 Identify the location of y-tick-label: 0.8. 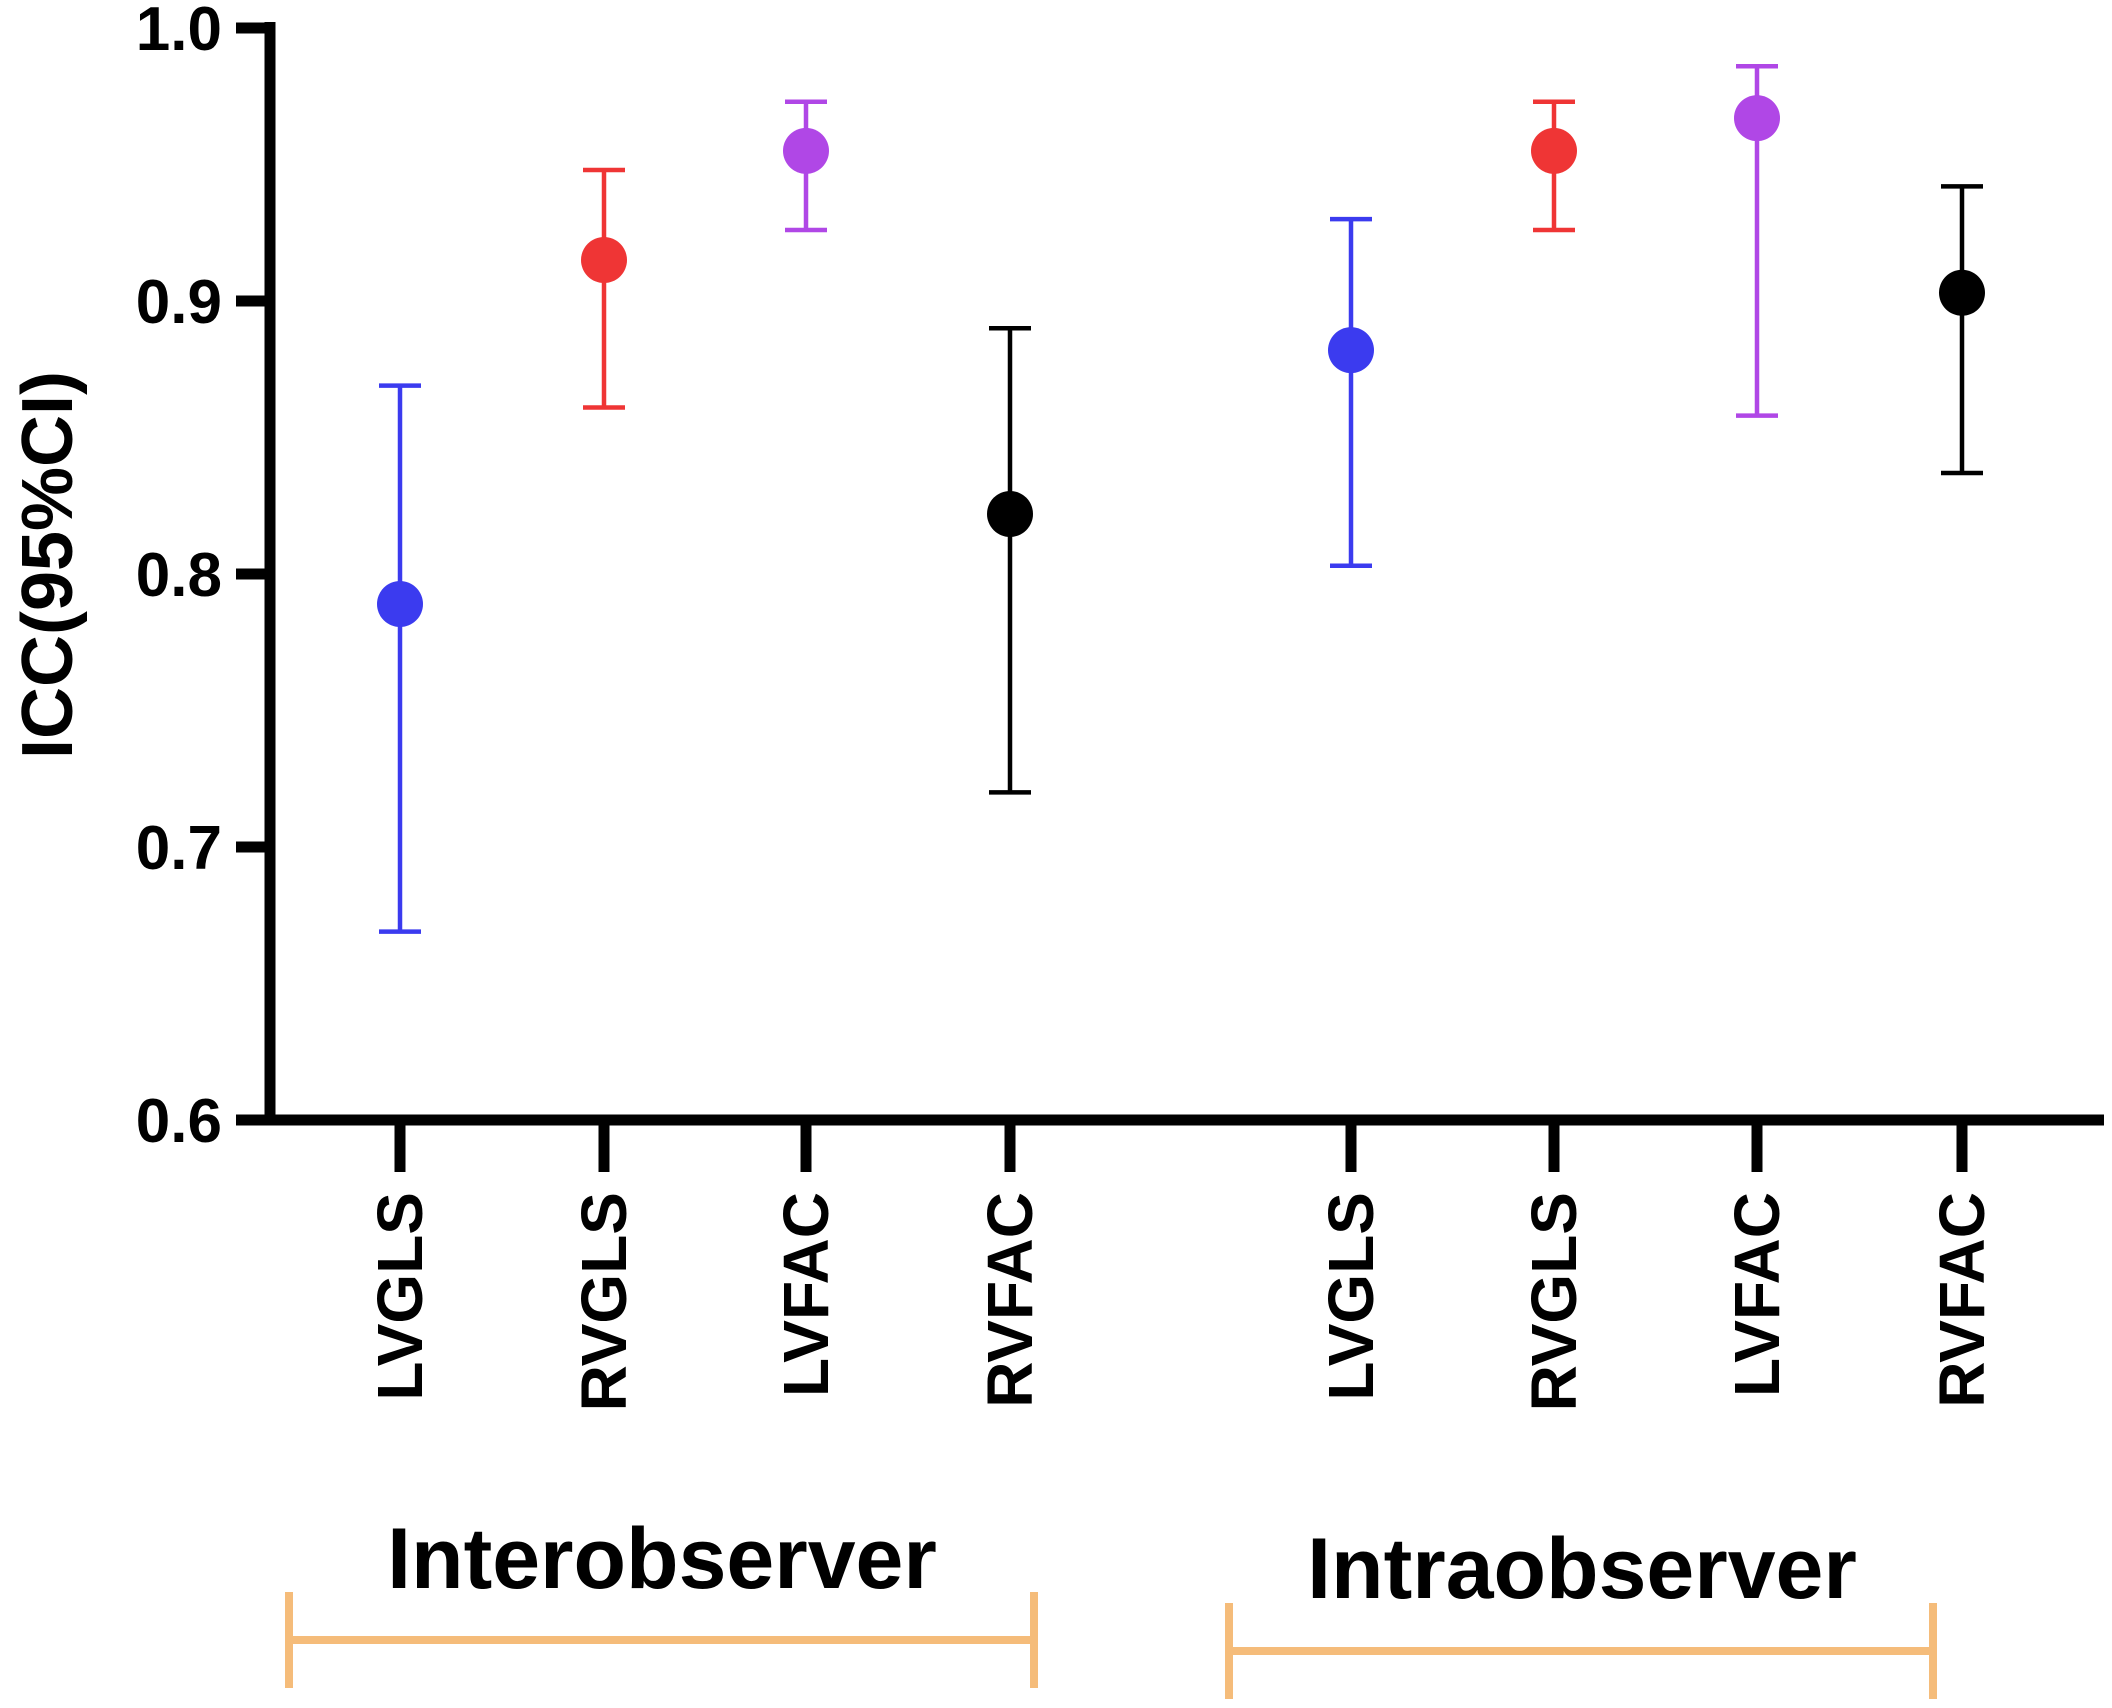
(179, 575).